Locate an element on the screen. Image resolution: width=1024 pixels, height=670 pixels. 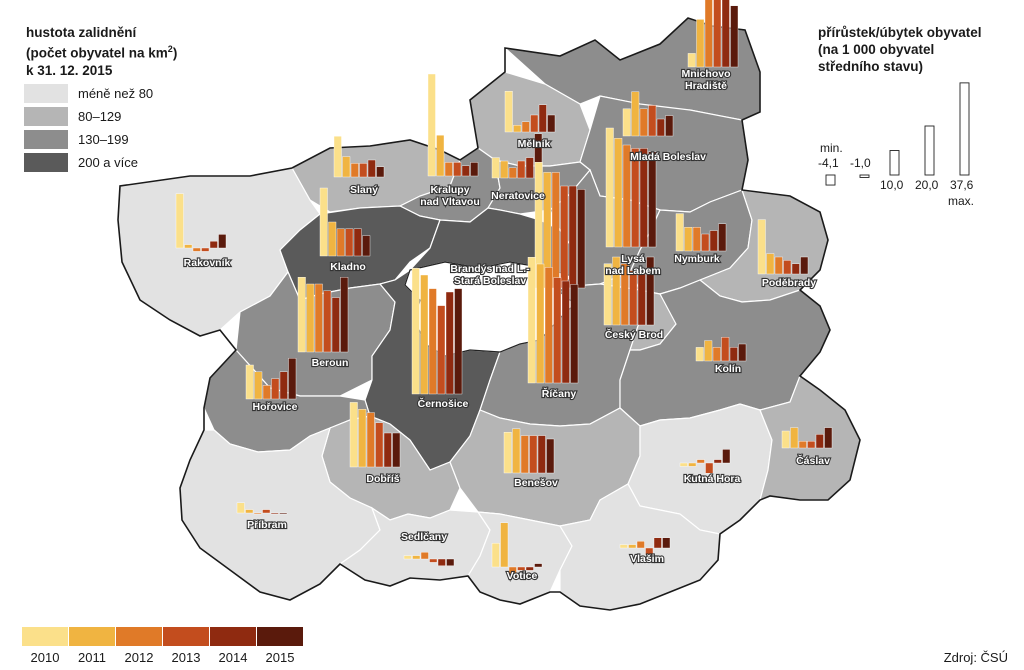
district-label: Kutná Hora is located at coordinates (712, 479).